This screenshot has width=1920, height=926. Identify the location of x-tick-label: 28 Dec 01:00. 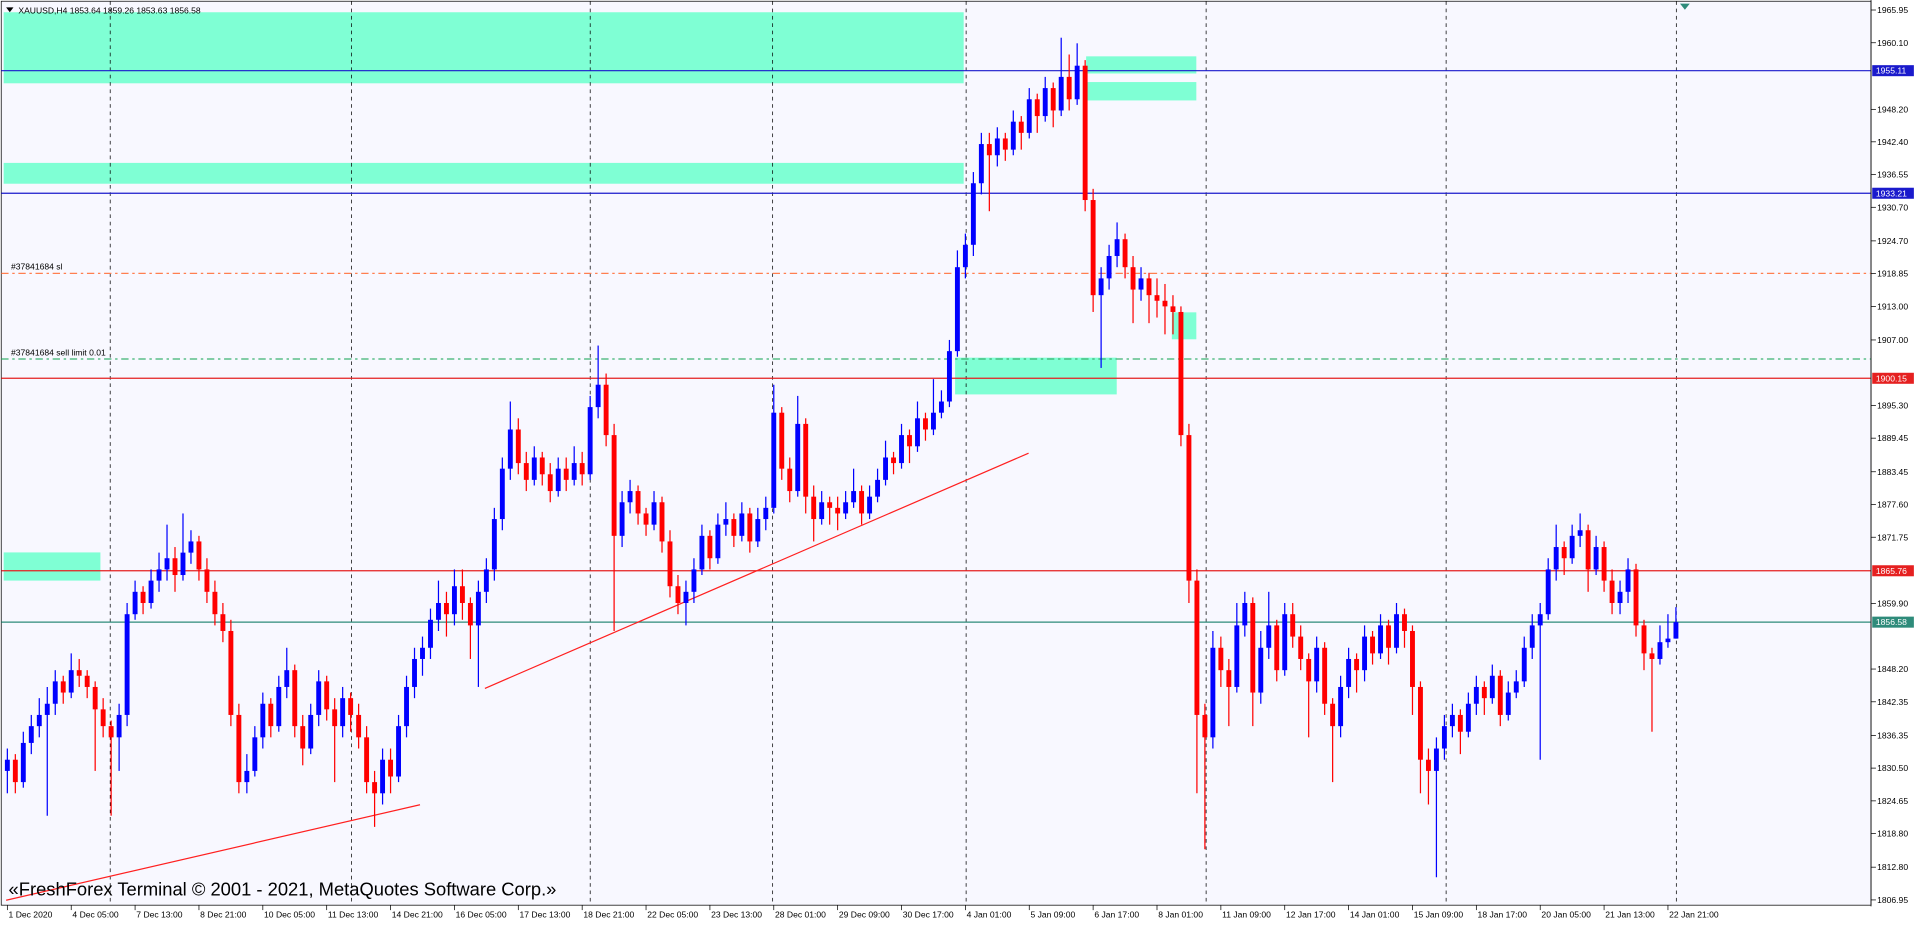
(800, 914).